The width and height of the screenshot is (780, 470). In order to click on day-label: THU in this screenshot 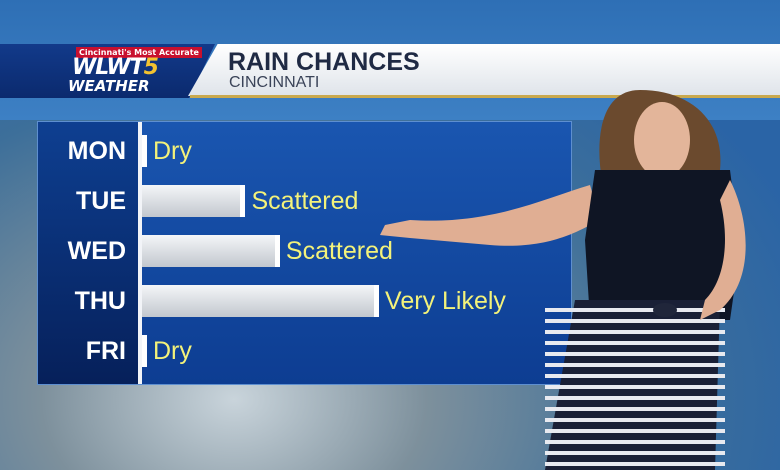, I will do `click(100, 301)`.